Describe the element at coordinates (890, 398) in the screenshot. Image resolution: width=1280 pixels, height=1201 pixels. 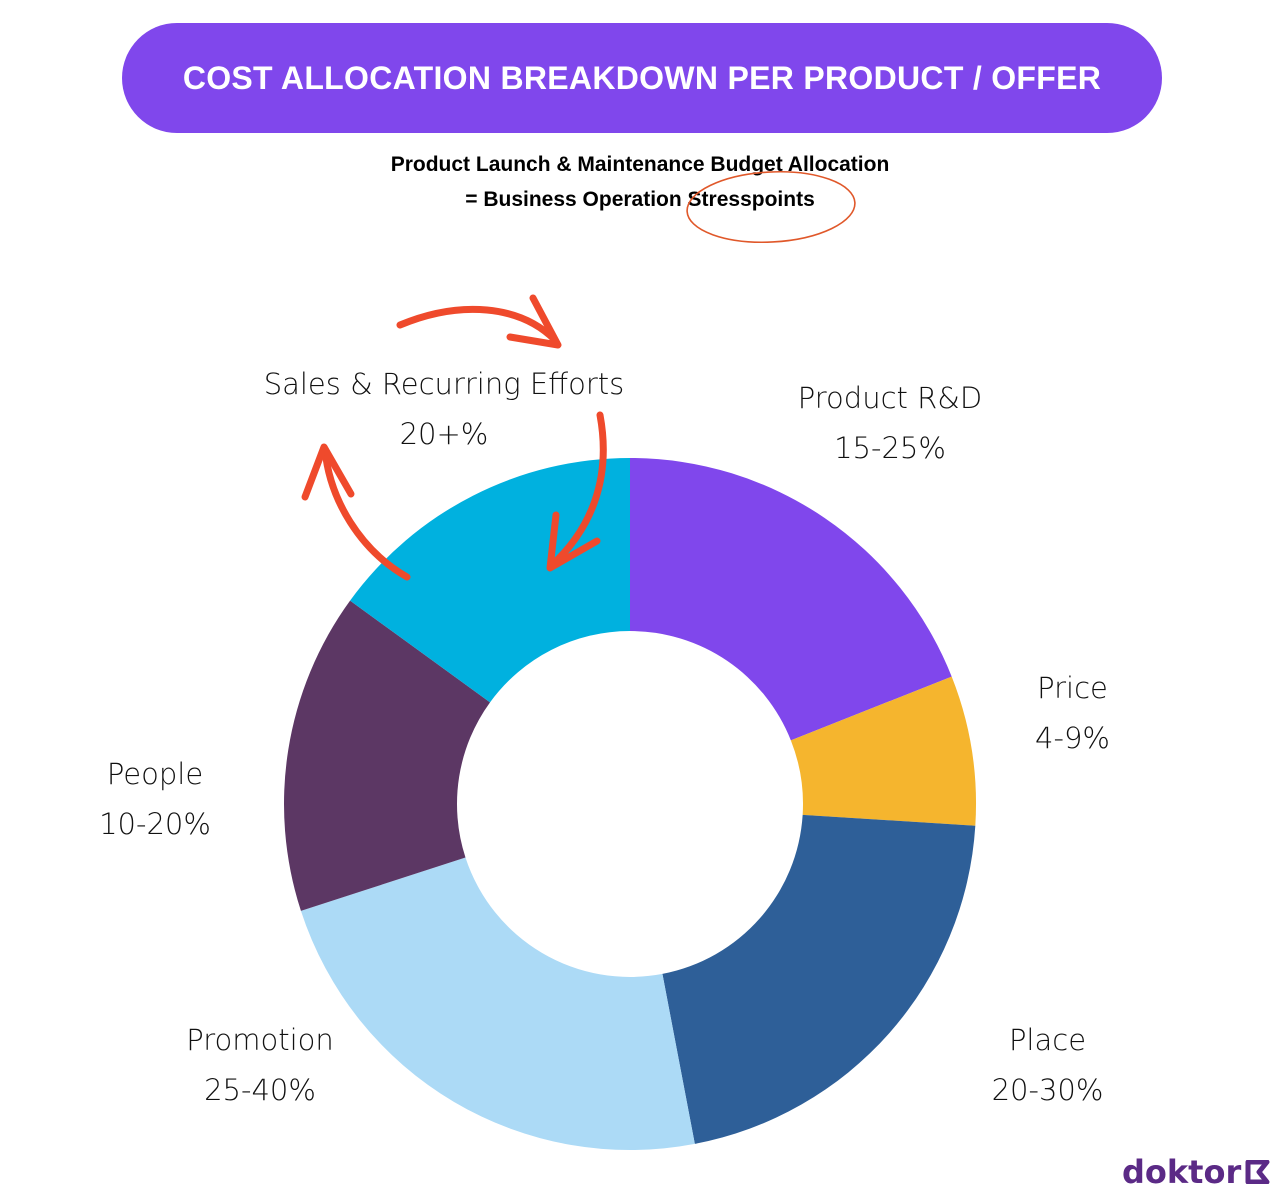
I see `slice-label: Product R&D` at that location.